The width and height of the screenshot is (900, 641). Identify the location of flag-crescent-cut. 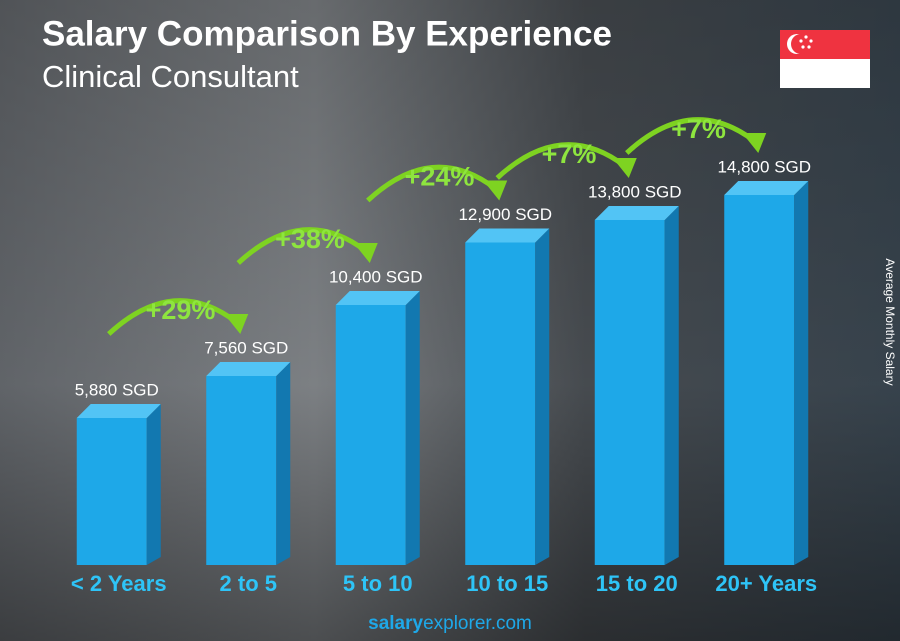
(801, 44).